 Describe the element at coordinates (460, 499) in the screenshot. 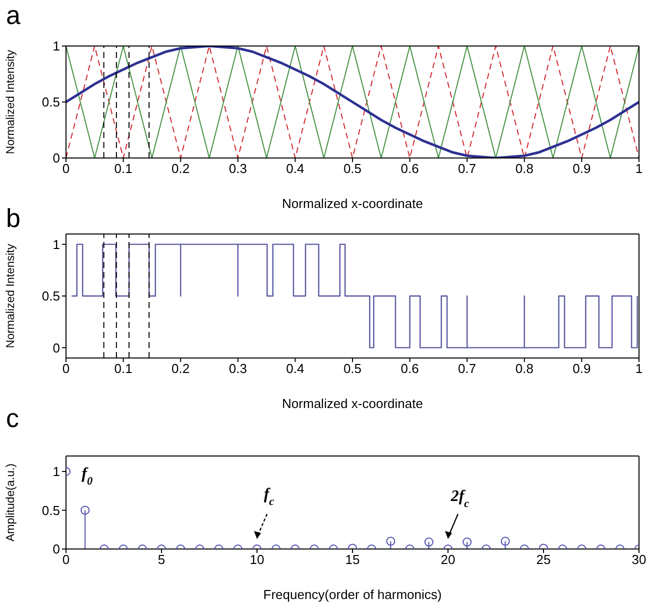

I see `annotation: 2f$_{c}$` at that location.